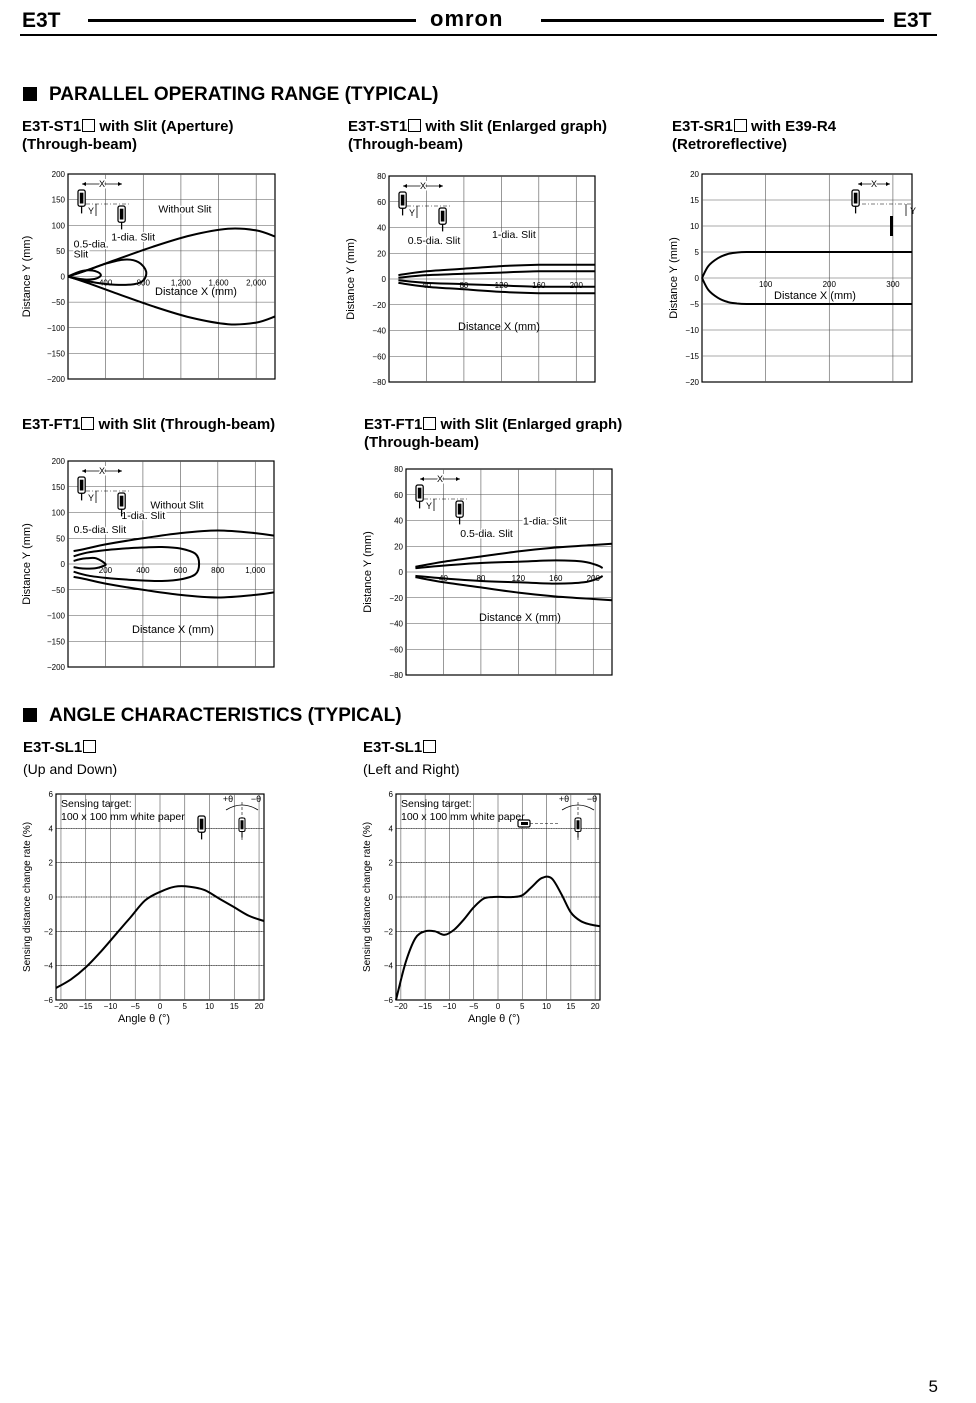  I want to click on curve-annotation: Without Slit, so click(176, 505).